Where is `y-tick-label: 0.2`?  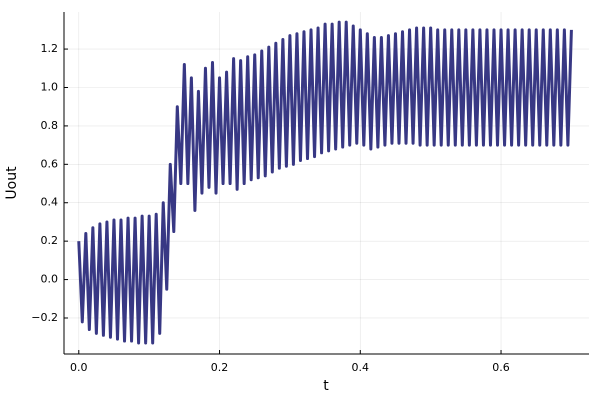
y-tick-label: 0.2 is located at coordinates (50, 240).